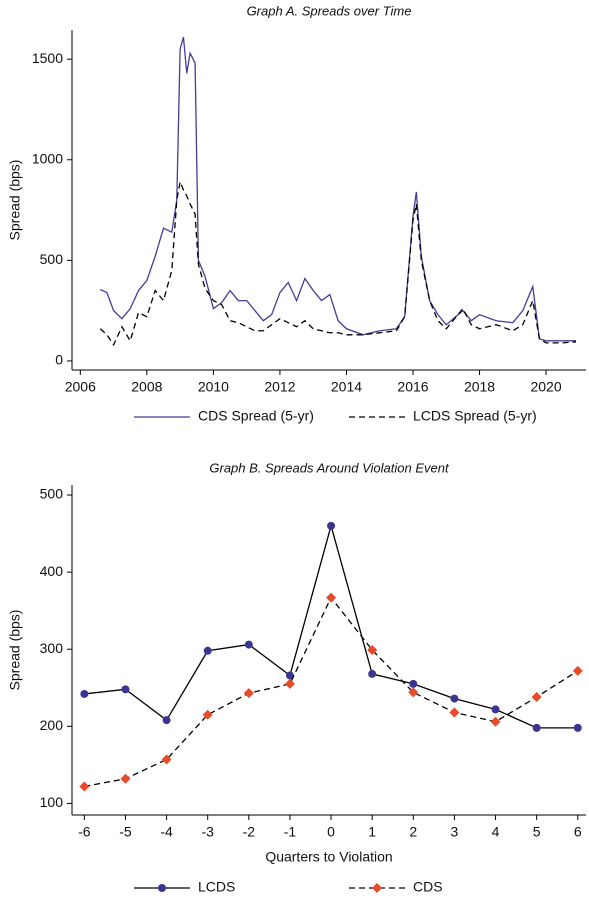 The height and width of the screenshot is (902, 589). Describe the element at coordinates (256, 416) in the screenshot. I see `legend-label: CDS Spread (5-yr)` at that location.